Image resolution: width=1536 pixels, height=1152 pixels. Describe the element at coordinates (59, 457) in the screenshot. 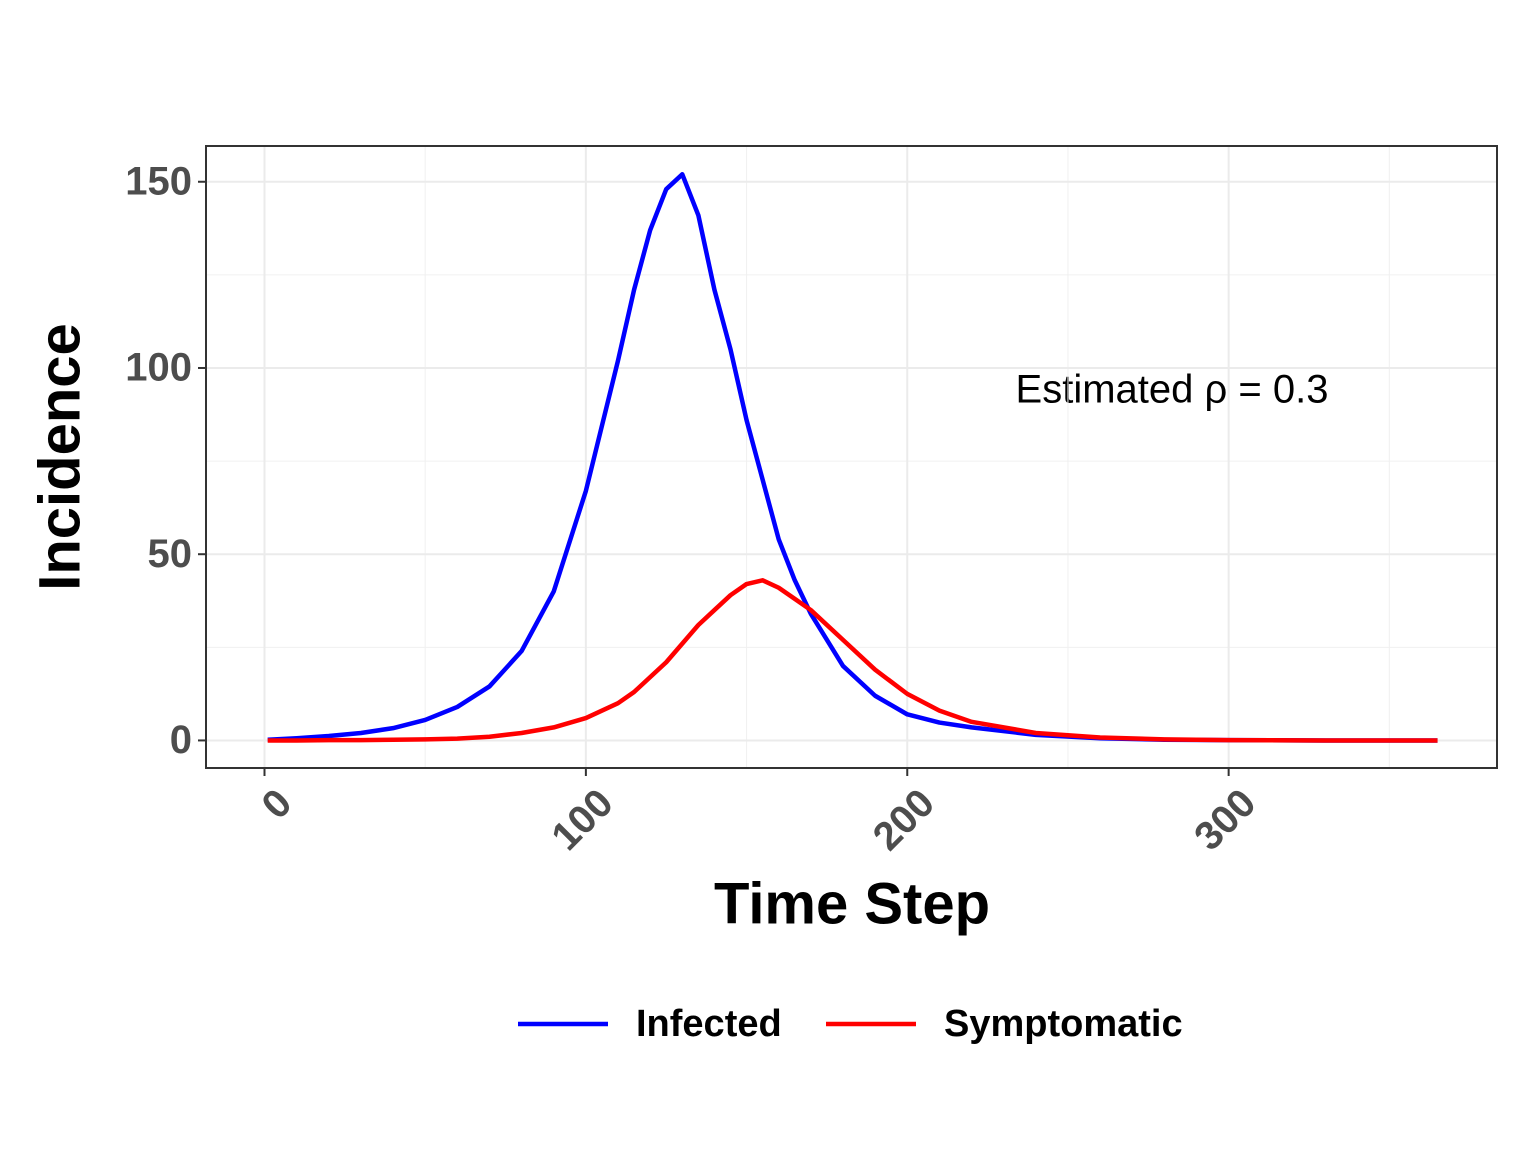

I see `y-axis-title: Incidence` at that location.